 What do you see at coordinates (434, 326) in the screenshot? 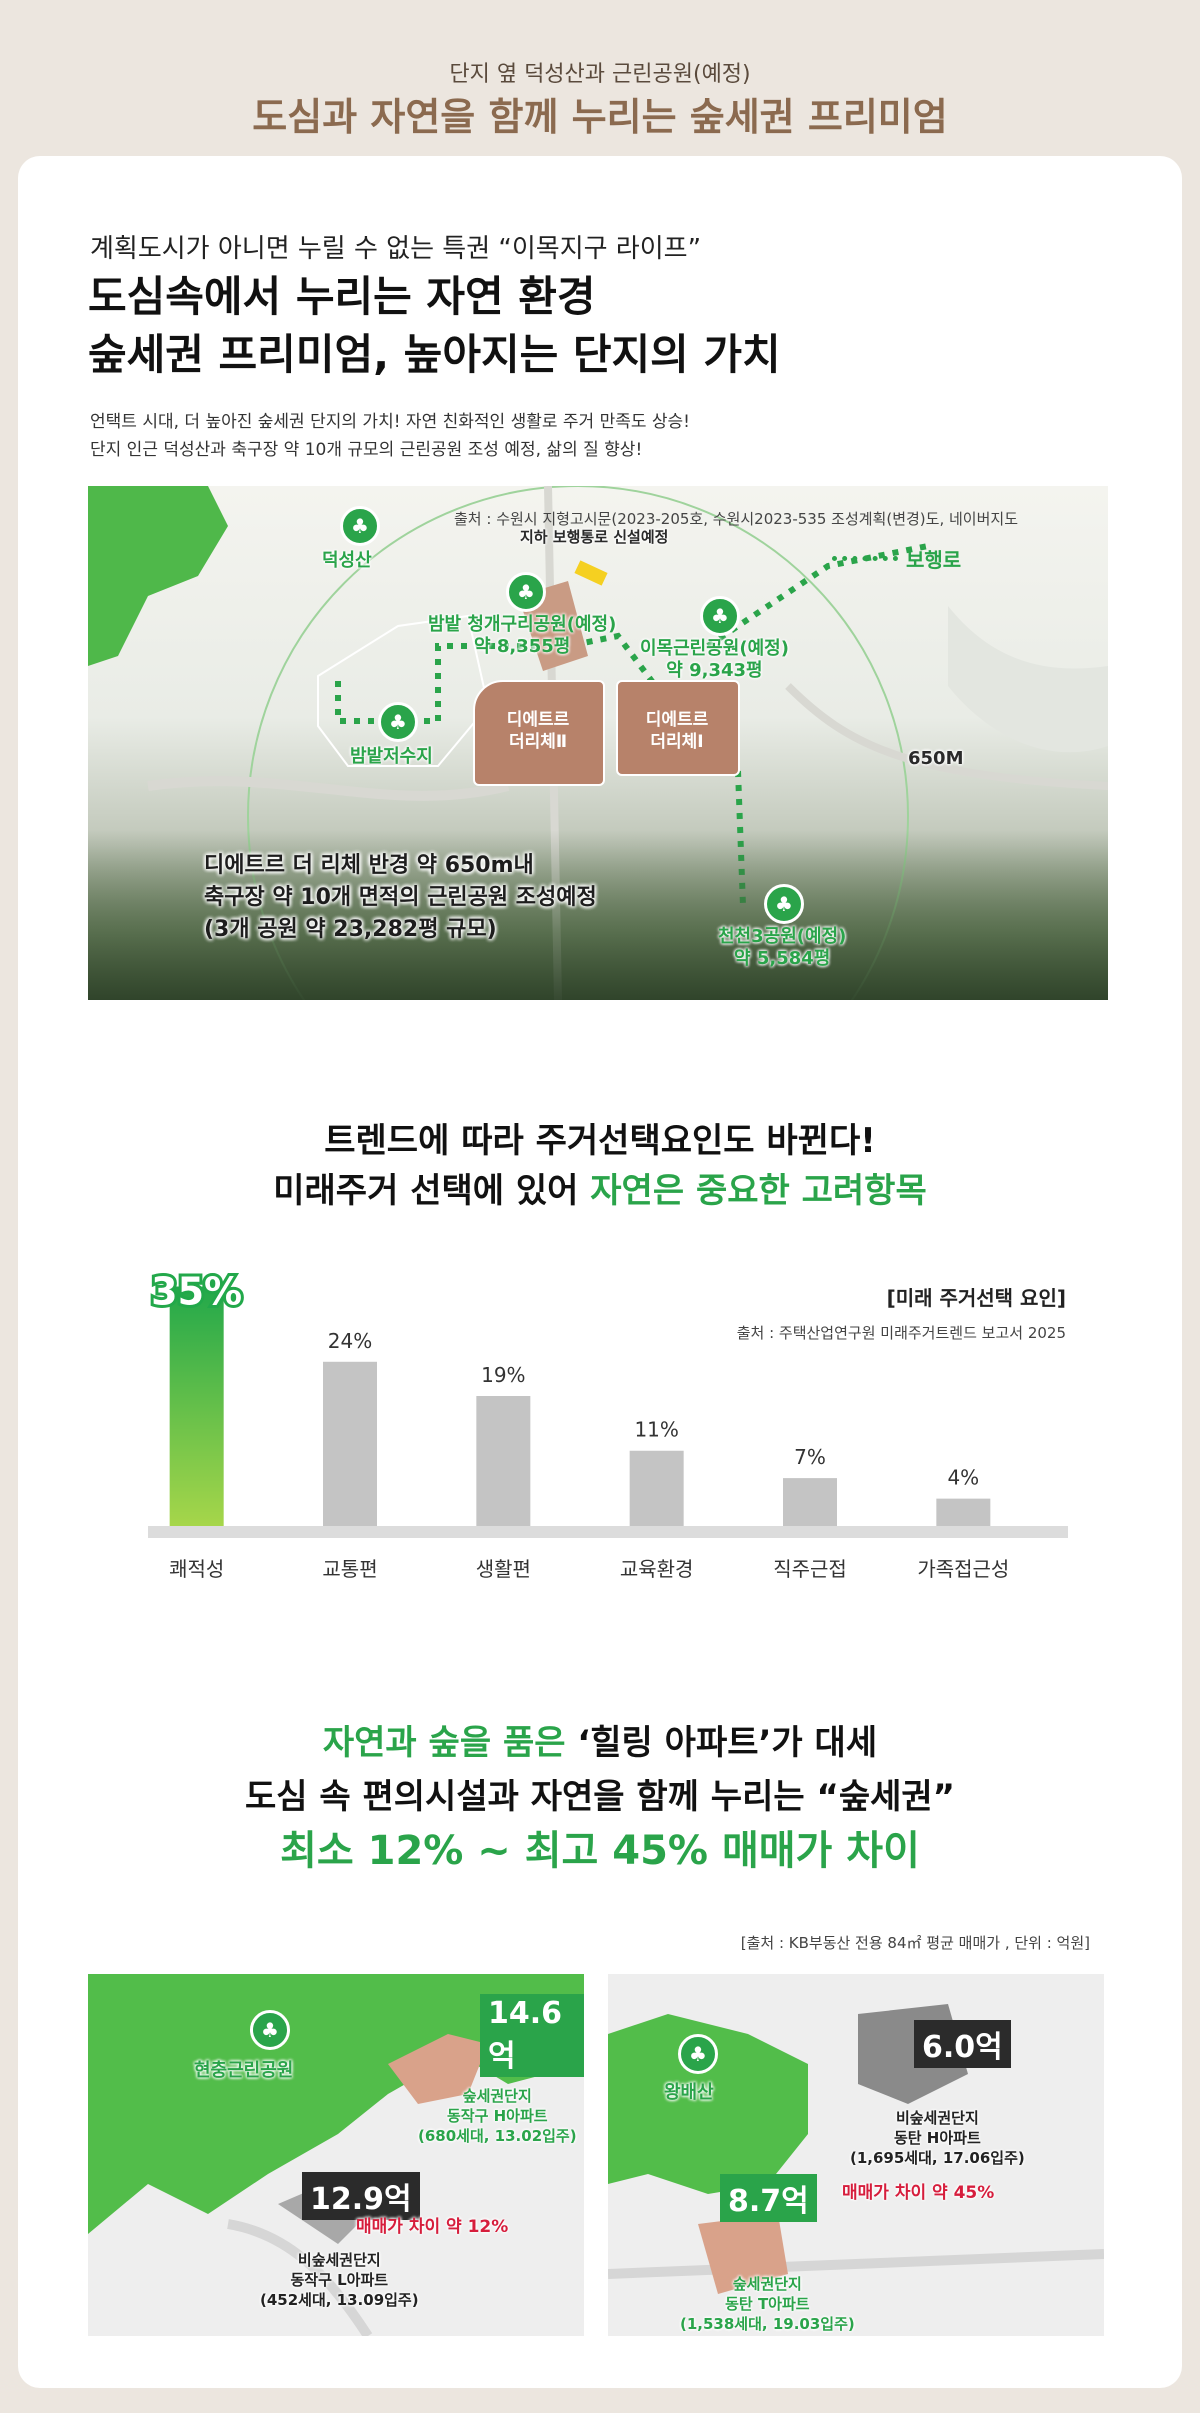
I see `section1-headline: 도심속에서 누리는 자연 환경 숲세권 프리미엄, 높아지는 단지의 가치` at bounding box center [434, 326].